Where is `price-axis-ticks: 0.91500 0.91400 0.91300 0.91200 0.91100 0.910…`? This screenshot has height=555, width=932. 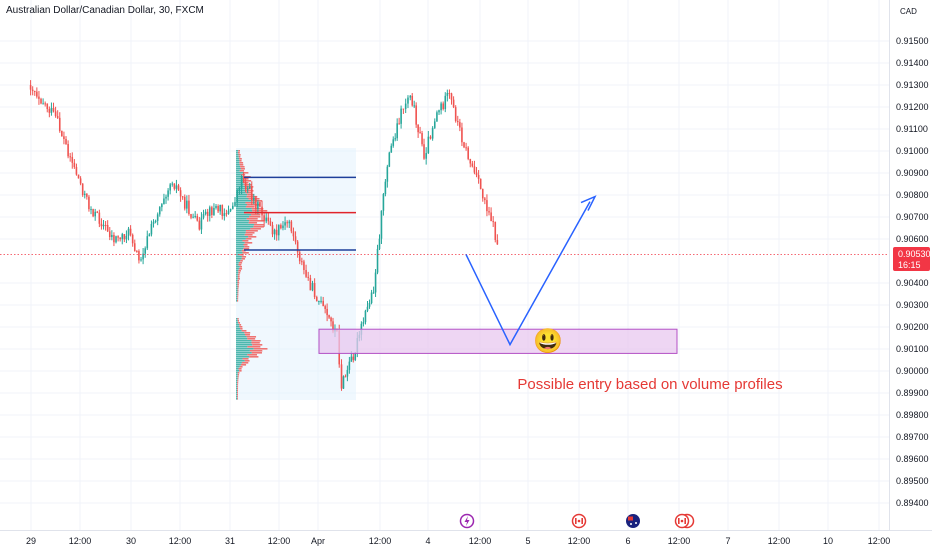
price-axis-ticks: 0.91500 0.91400 0.91300 0.91200 0.91100 0.910… is located at coordinates (912, 272).